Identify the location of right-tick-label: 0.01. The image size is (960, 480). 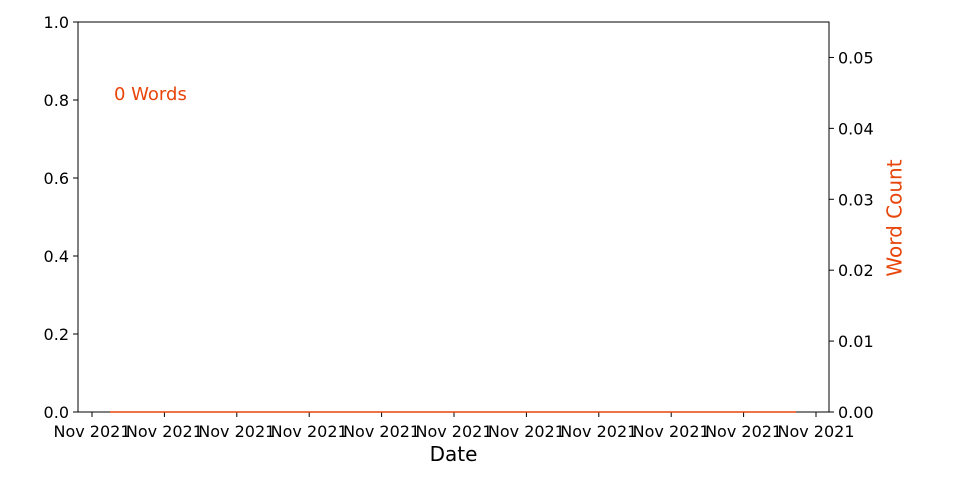
(856, 341).